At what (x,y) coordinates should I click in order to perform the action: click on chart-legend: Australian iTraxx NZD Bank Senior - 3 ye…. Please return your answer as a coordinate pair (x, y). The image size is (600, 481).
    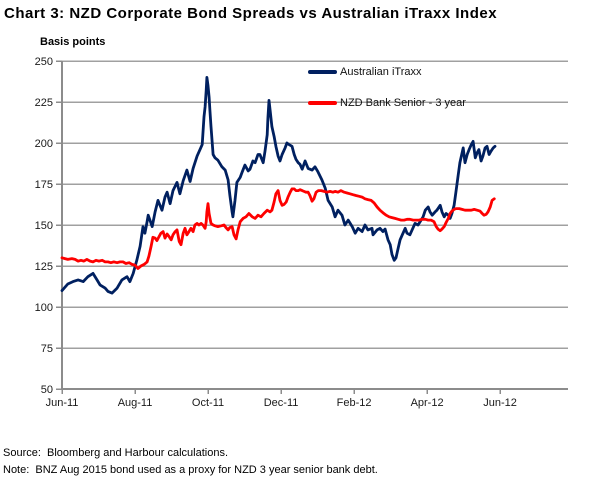
    Looking at the image, I should click on (387, 95).